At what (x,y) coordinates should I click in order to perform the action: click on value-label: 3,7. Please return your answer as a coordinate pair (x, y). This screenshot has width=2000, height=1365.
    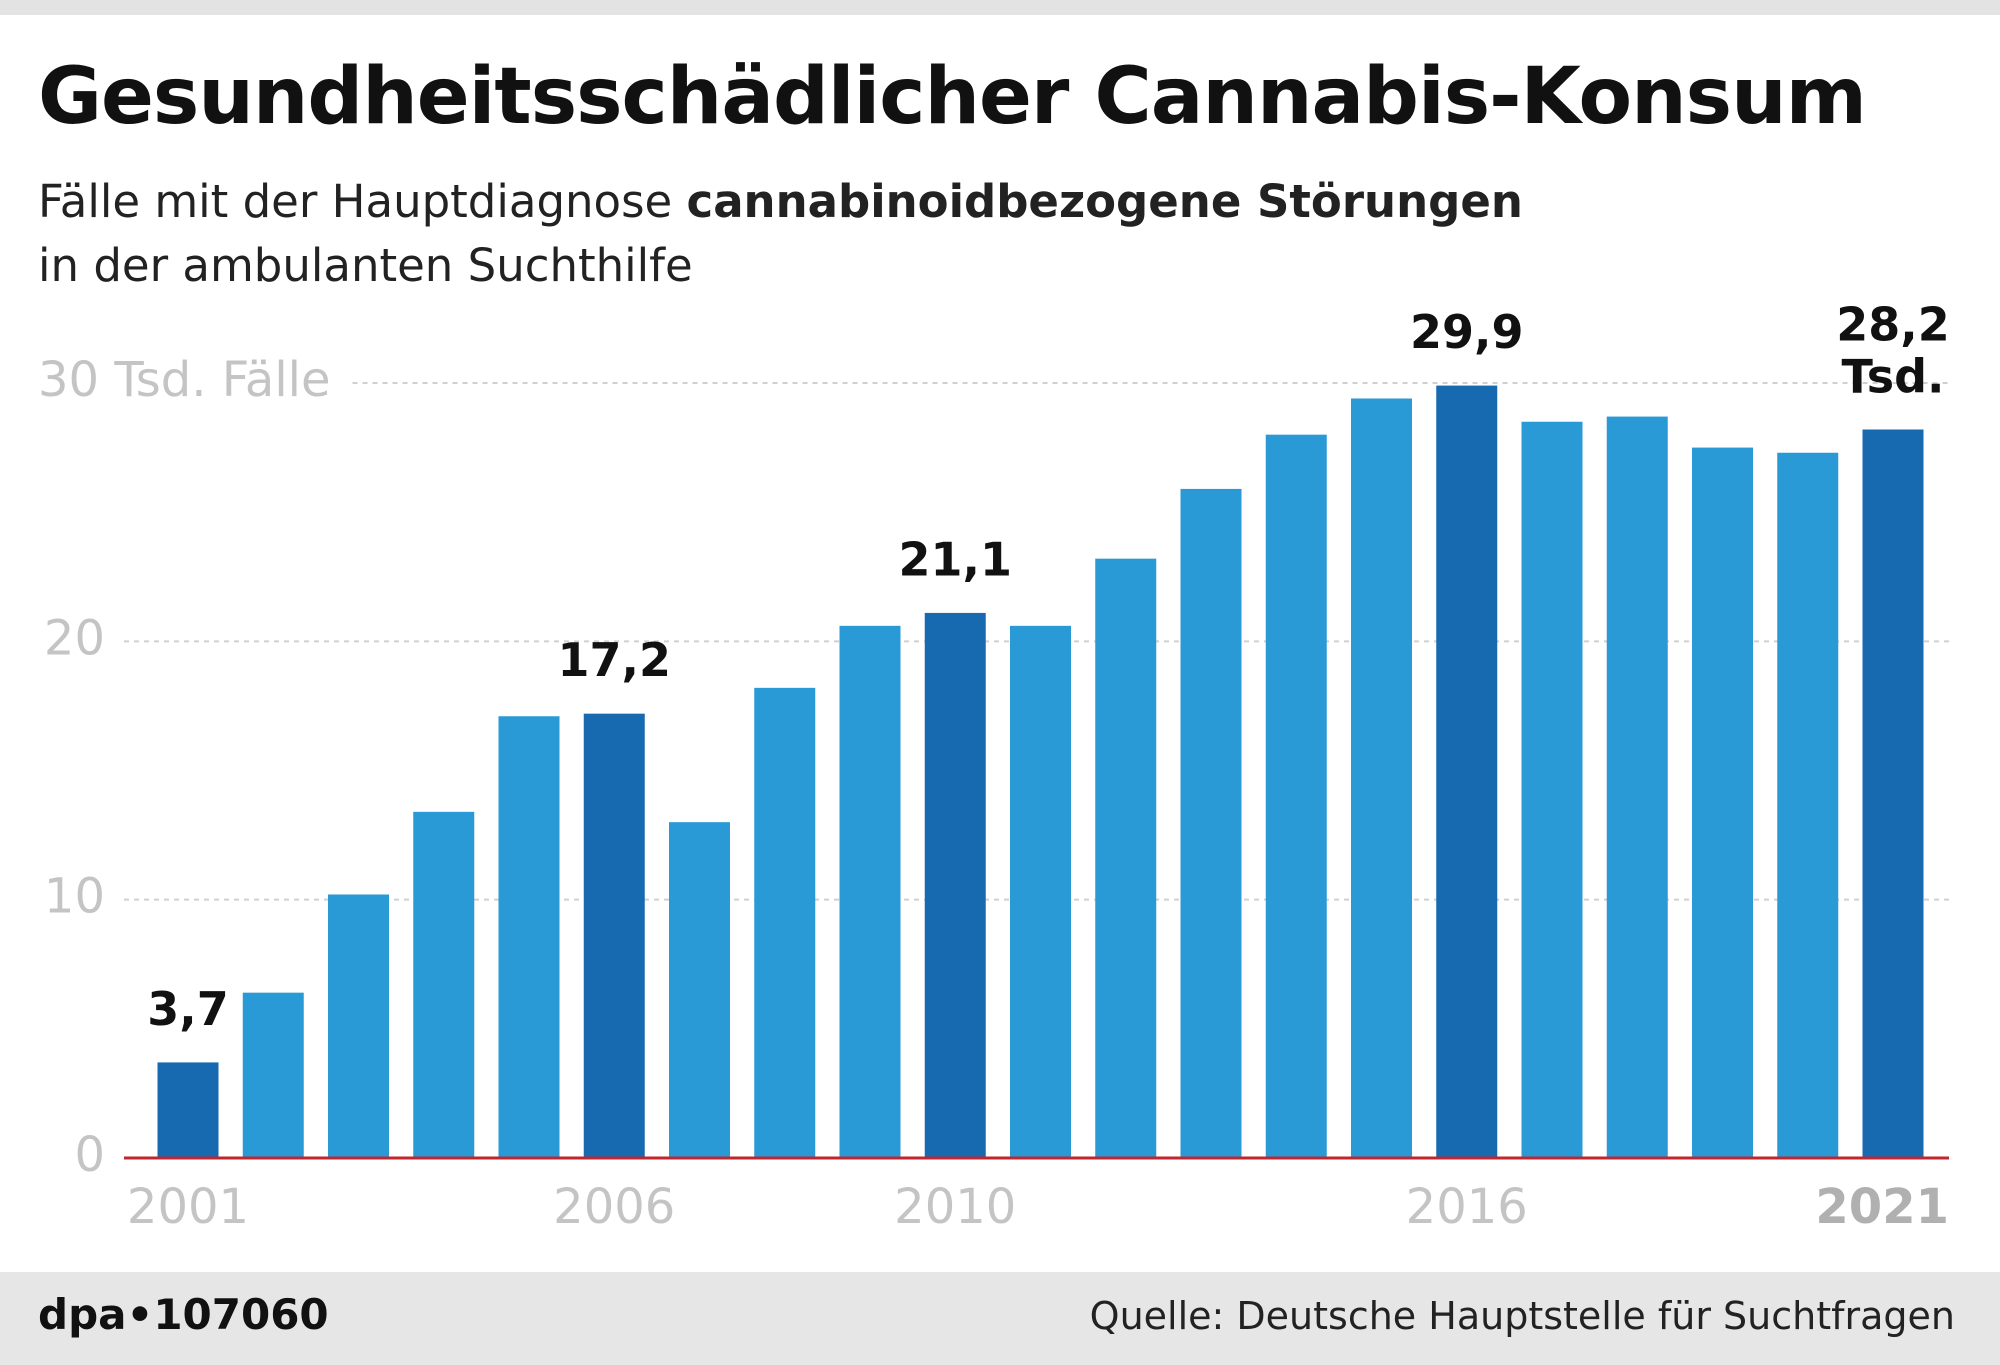
    Looking at the image, I should click on (188, 1009).